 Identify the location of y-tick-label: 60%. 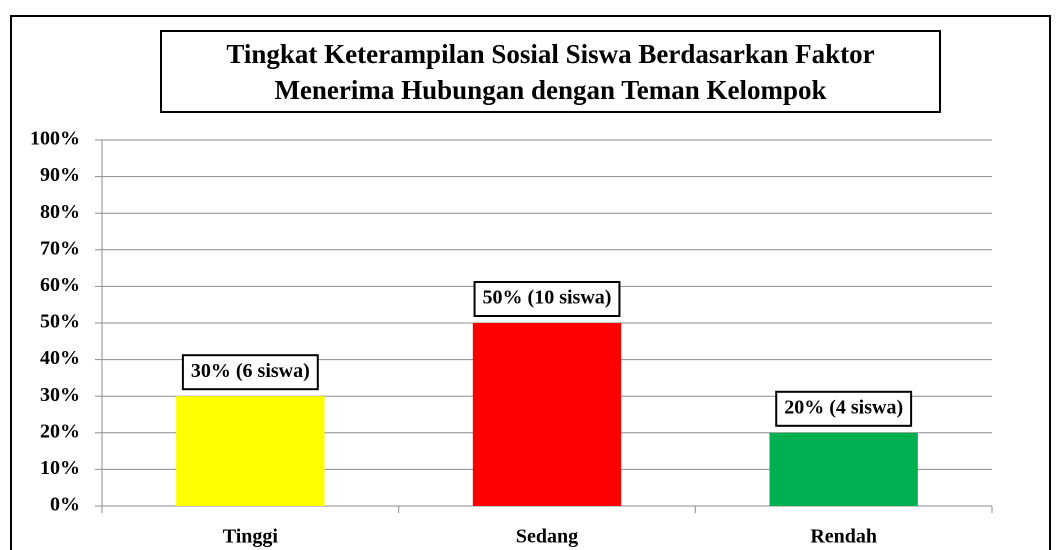
(60, 285).